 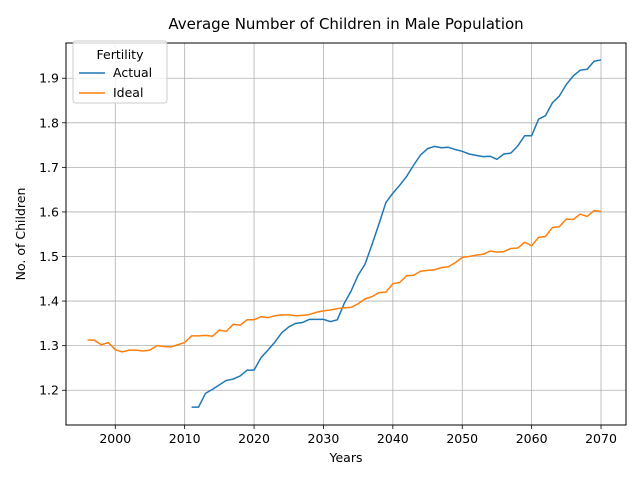 What do you see at coordinates (324, 438) in the screenshot?
I see `x-tick-label: 2030` at bounding box center [324, 438].